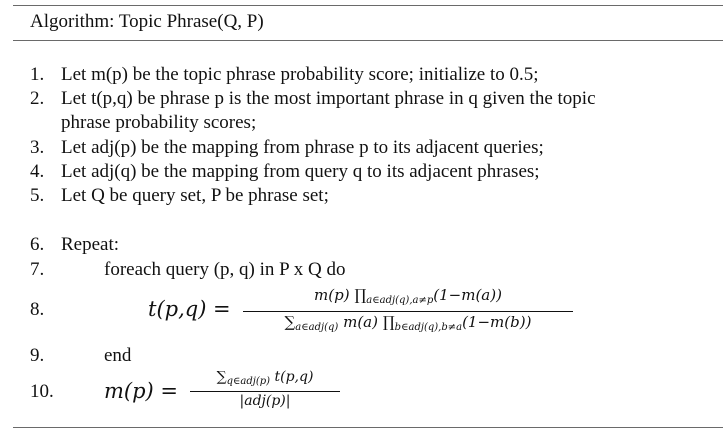  What do you see at coordinates (408, 296) in the screenshot?
I see `formula-t-numerator: m(p) ∏a∈adj(q),a≠p(1−m(a))` at bounding box center [408, 296].